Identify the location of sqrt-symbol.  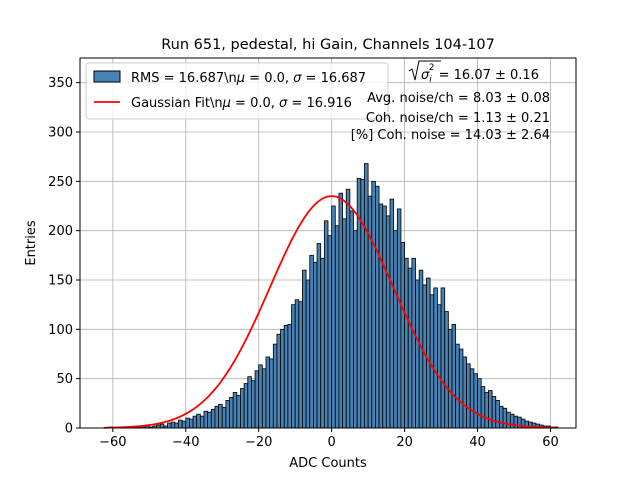
(424, 70).